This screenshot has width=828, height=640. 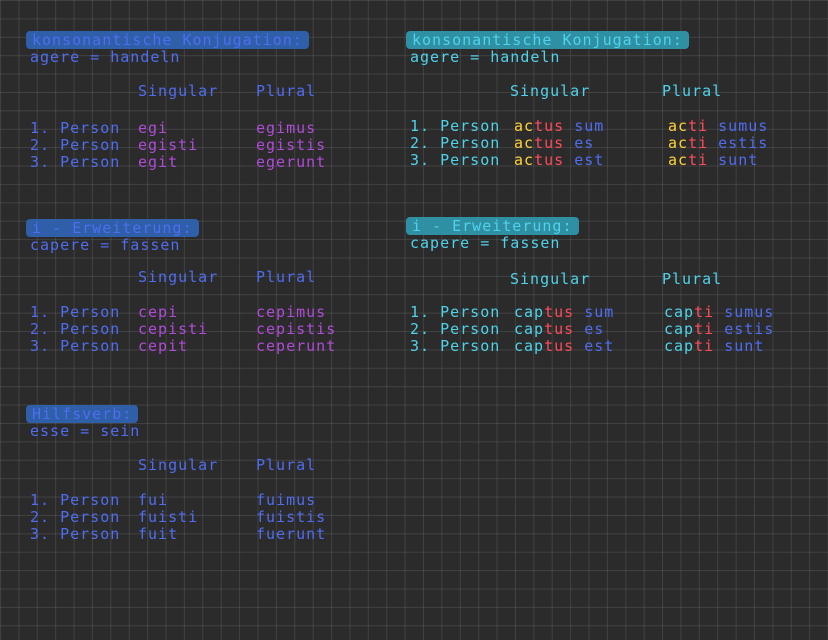 I want to click on section-subtitle: esse = sein, so click(x=85, y=431).